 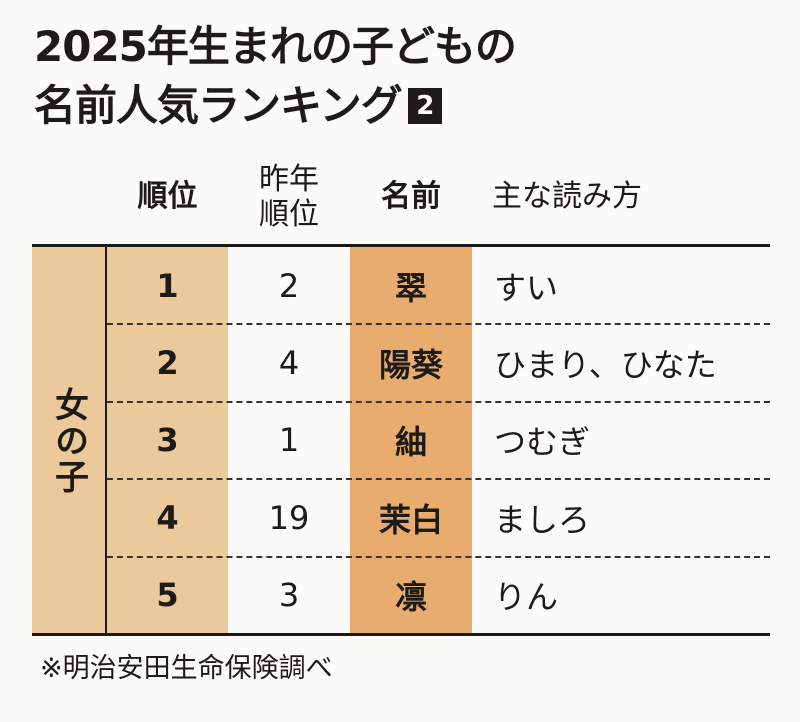 I want to click on title-line-1: 2025年生まれの子どもの, so click(x=275, y=46).